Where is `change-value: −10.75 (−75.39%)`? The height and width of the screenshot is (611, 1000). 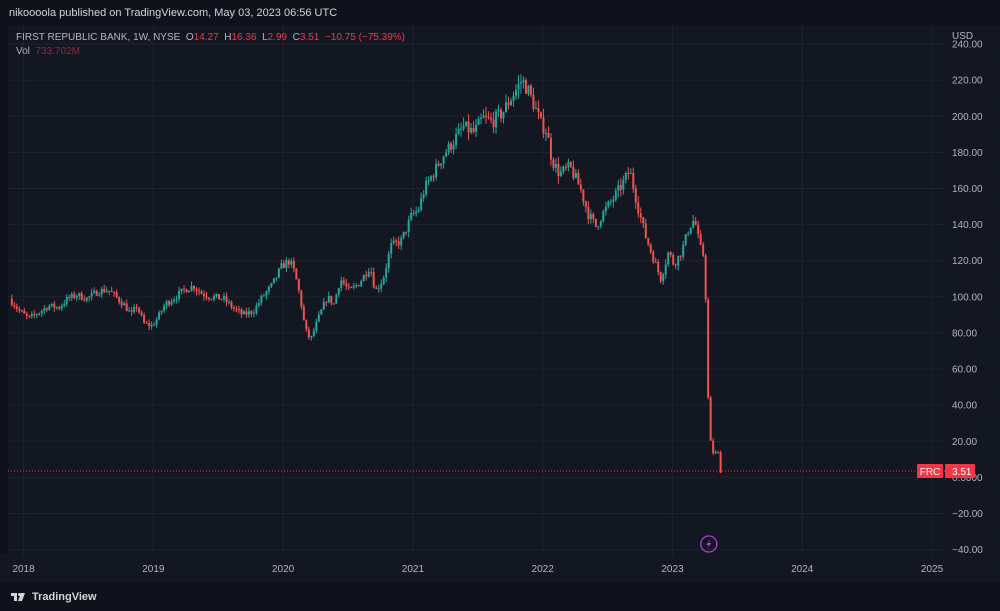 change-value: −10.75 (−75.39%) is located at coordinates (364, 37).